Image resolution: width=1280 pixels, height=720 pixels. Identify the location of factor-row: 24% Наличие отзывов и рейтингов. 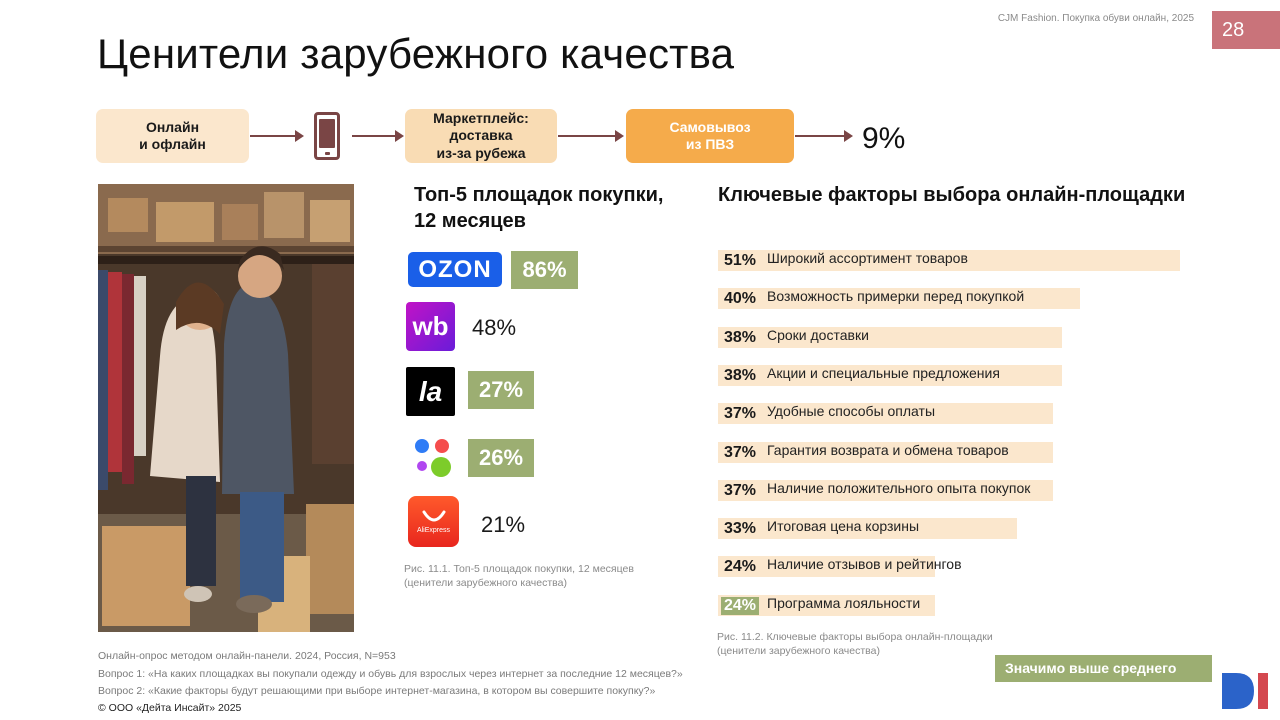
(958, 567).